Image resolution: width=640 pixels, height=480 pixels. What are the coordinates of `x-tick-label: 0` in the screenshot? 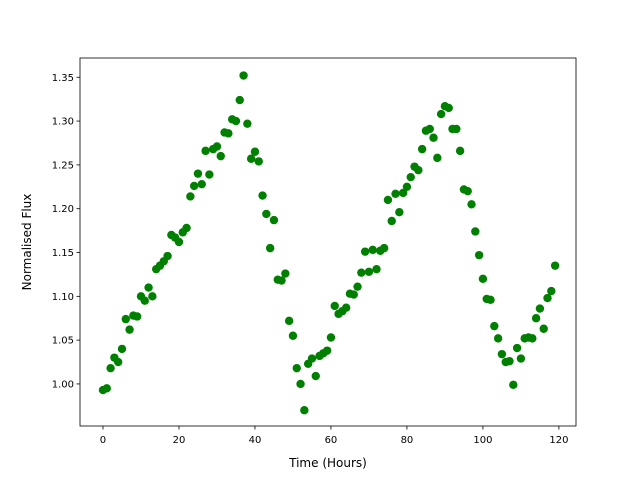 It's located at (103, 440).